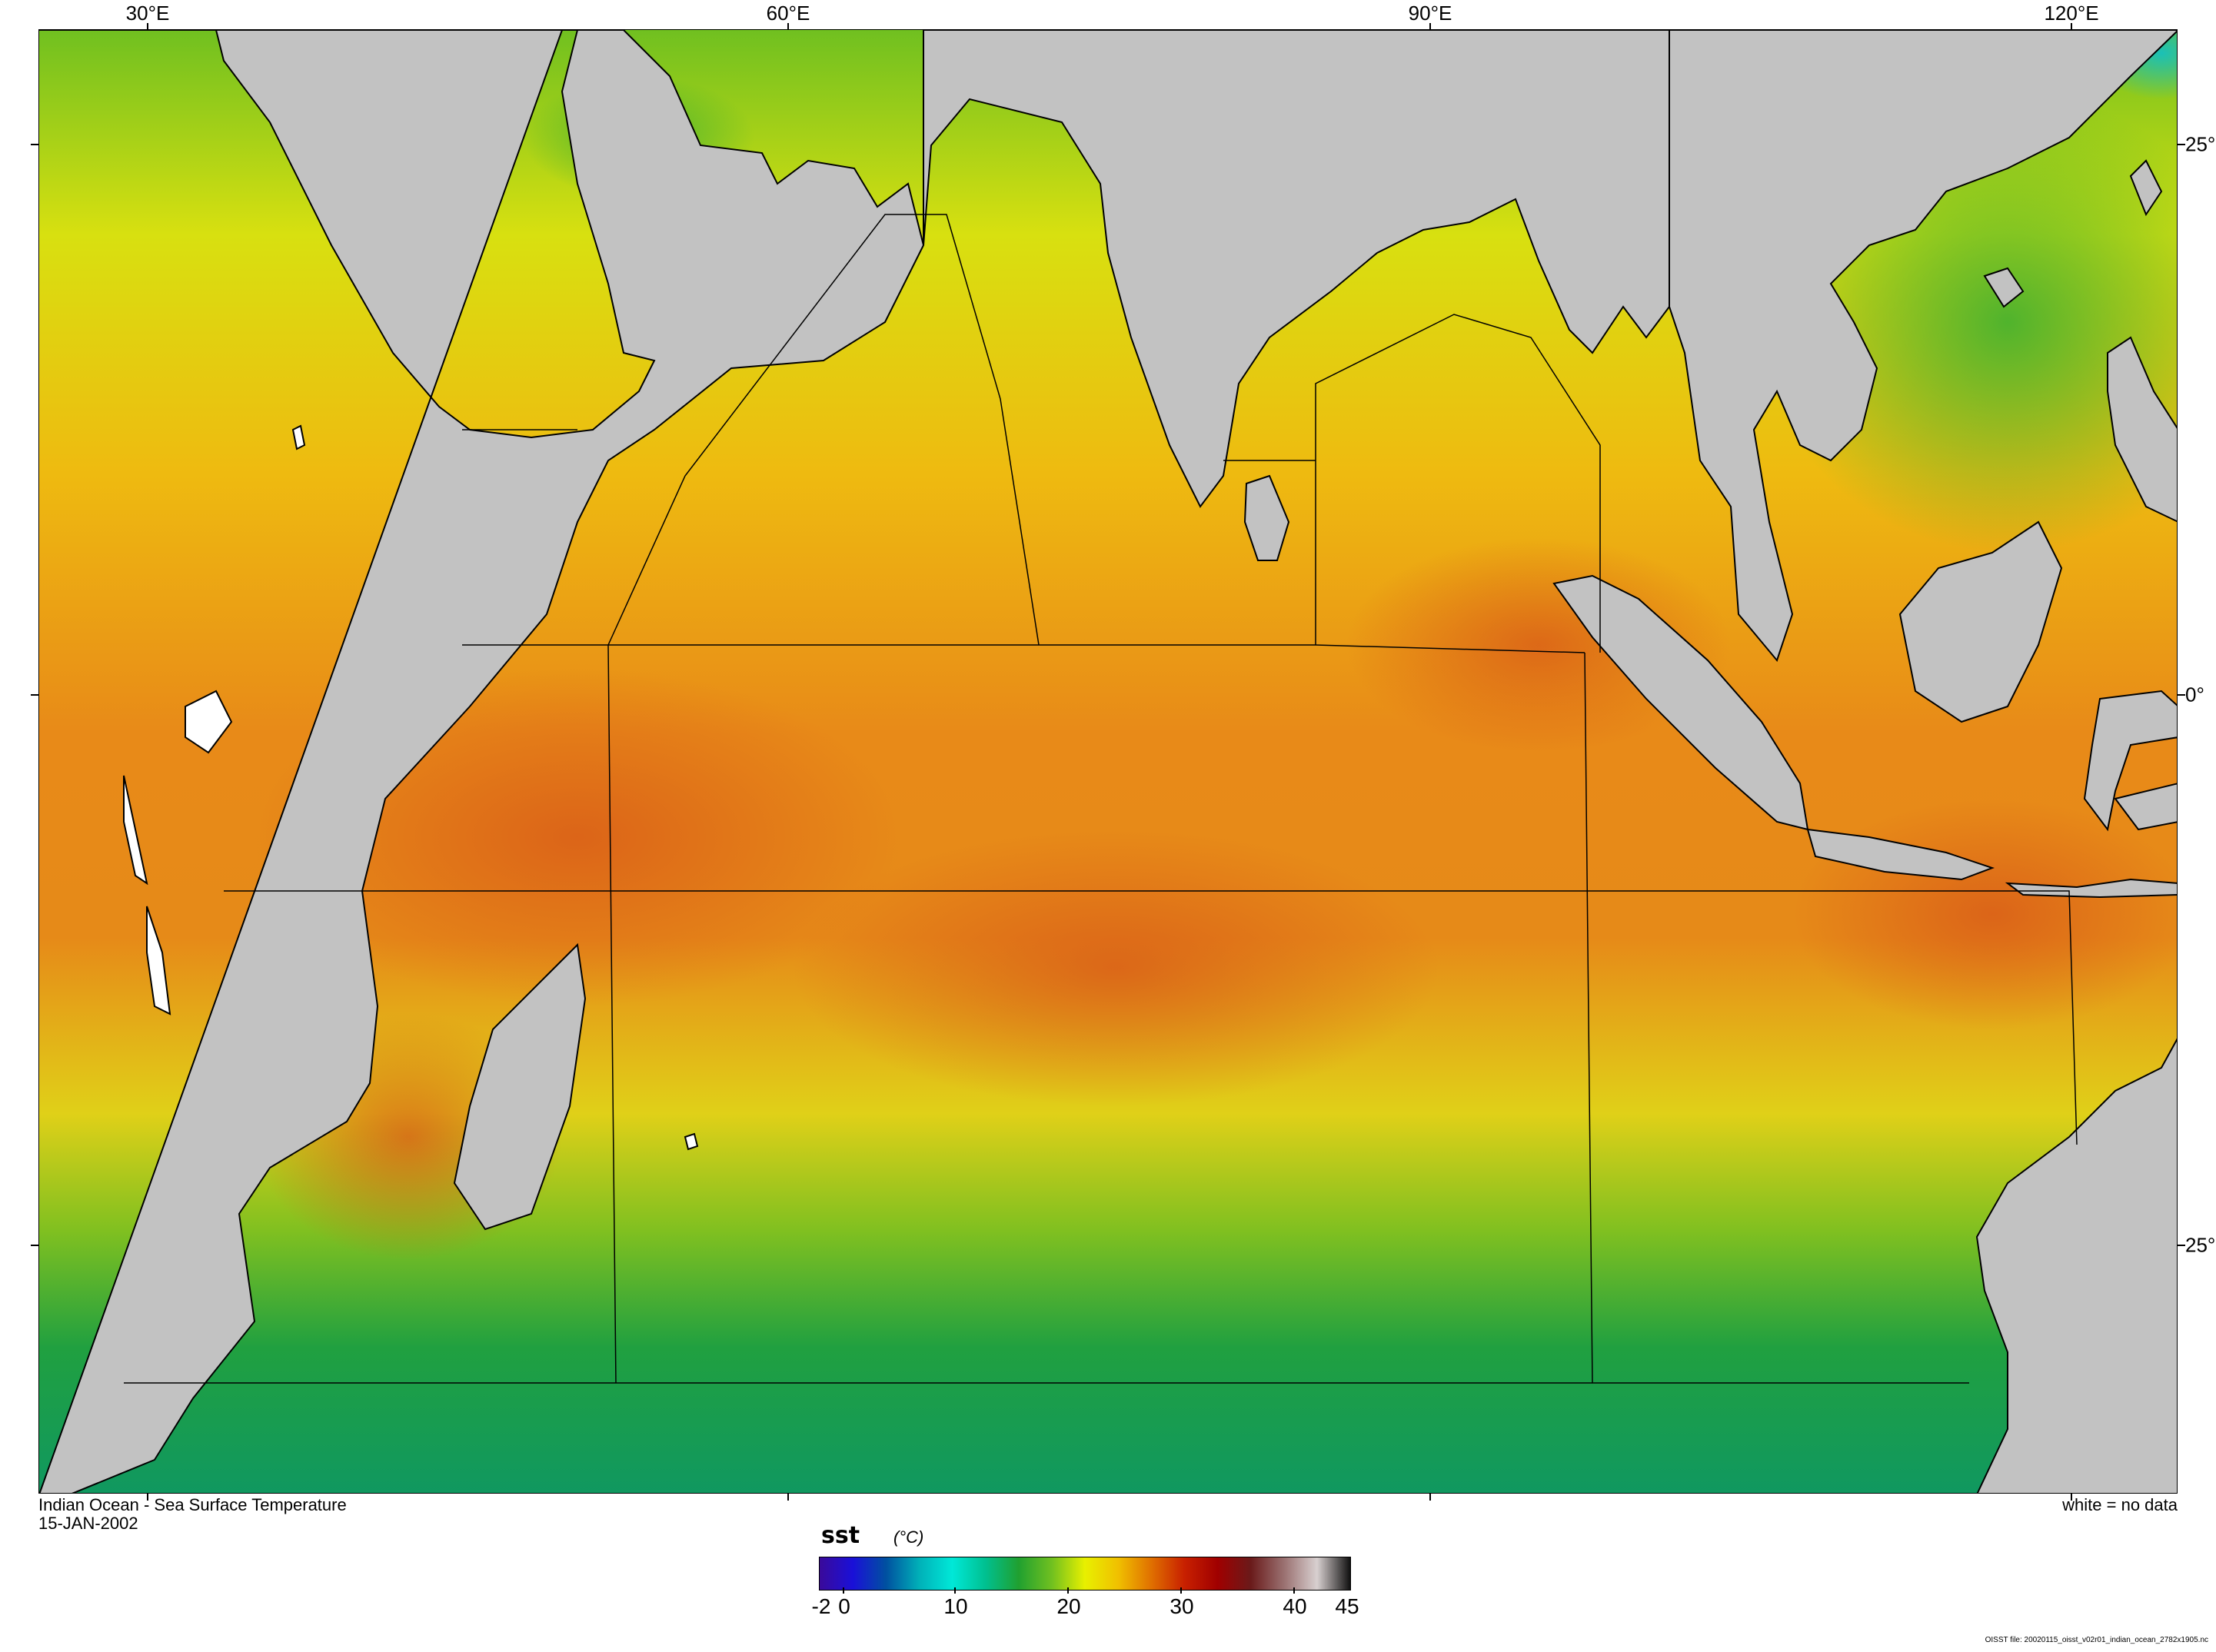 This screenshot has width=2216, height=1652. What do you see at coordinates (2182, 1245) in the screenshot?
I see `tick-right-25s` at bounding box center [2182, 1245].